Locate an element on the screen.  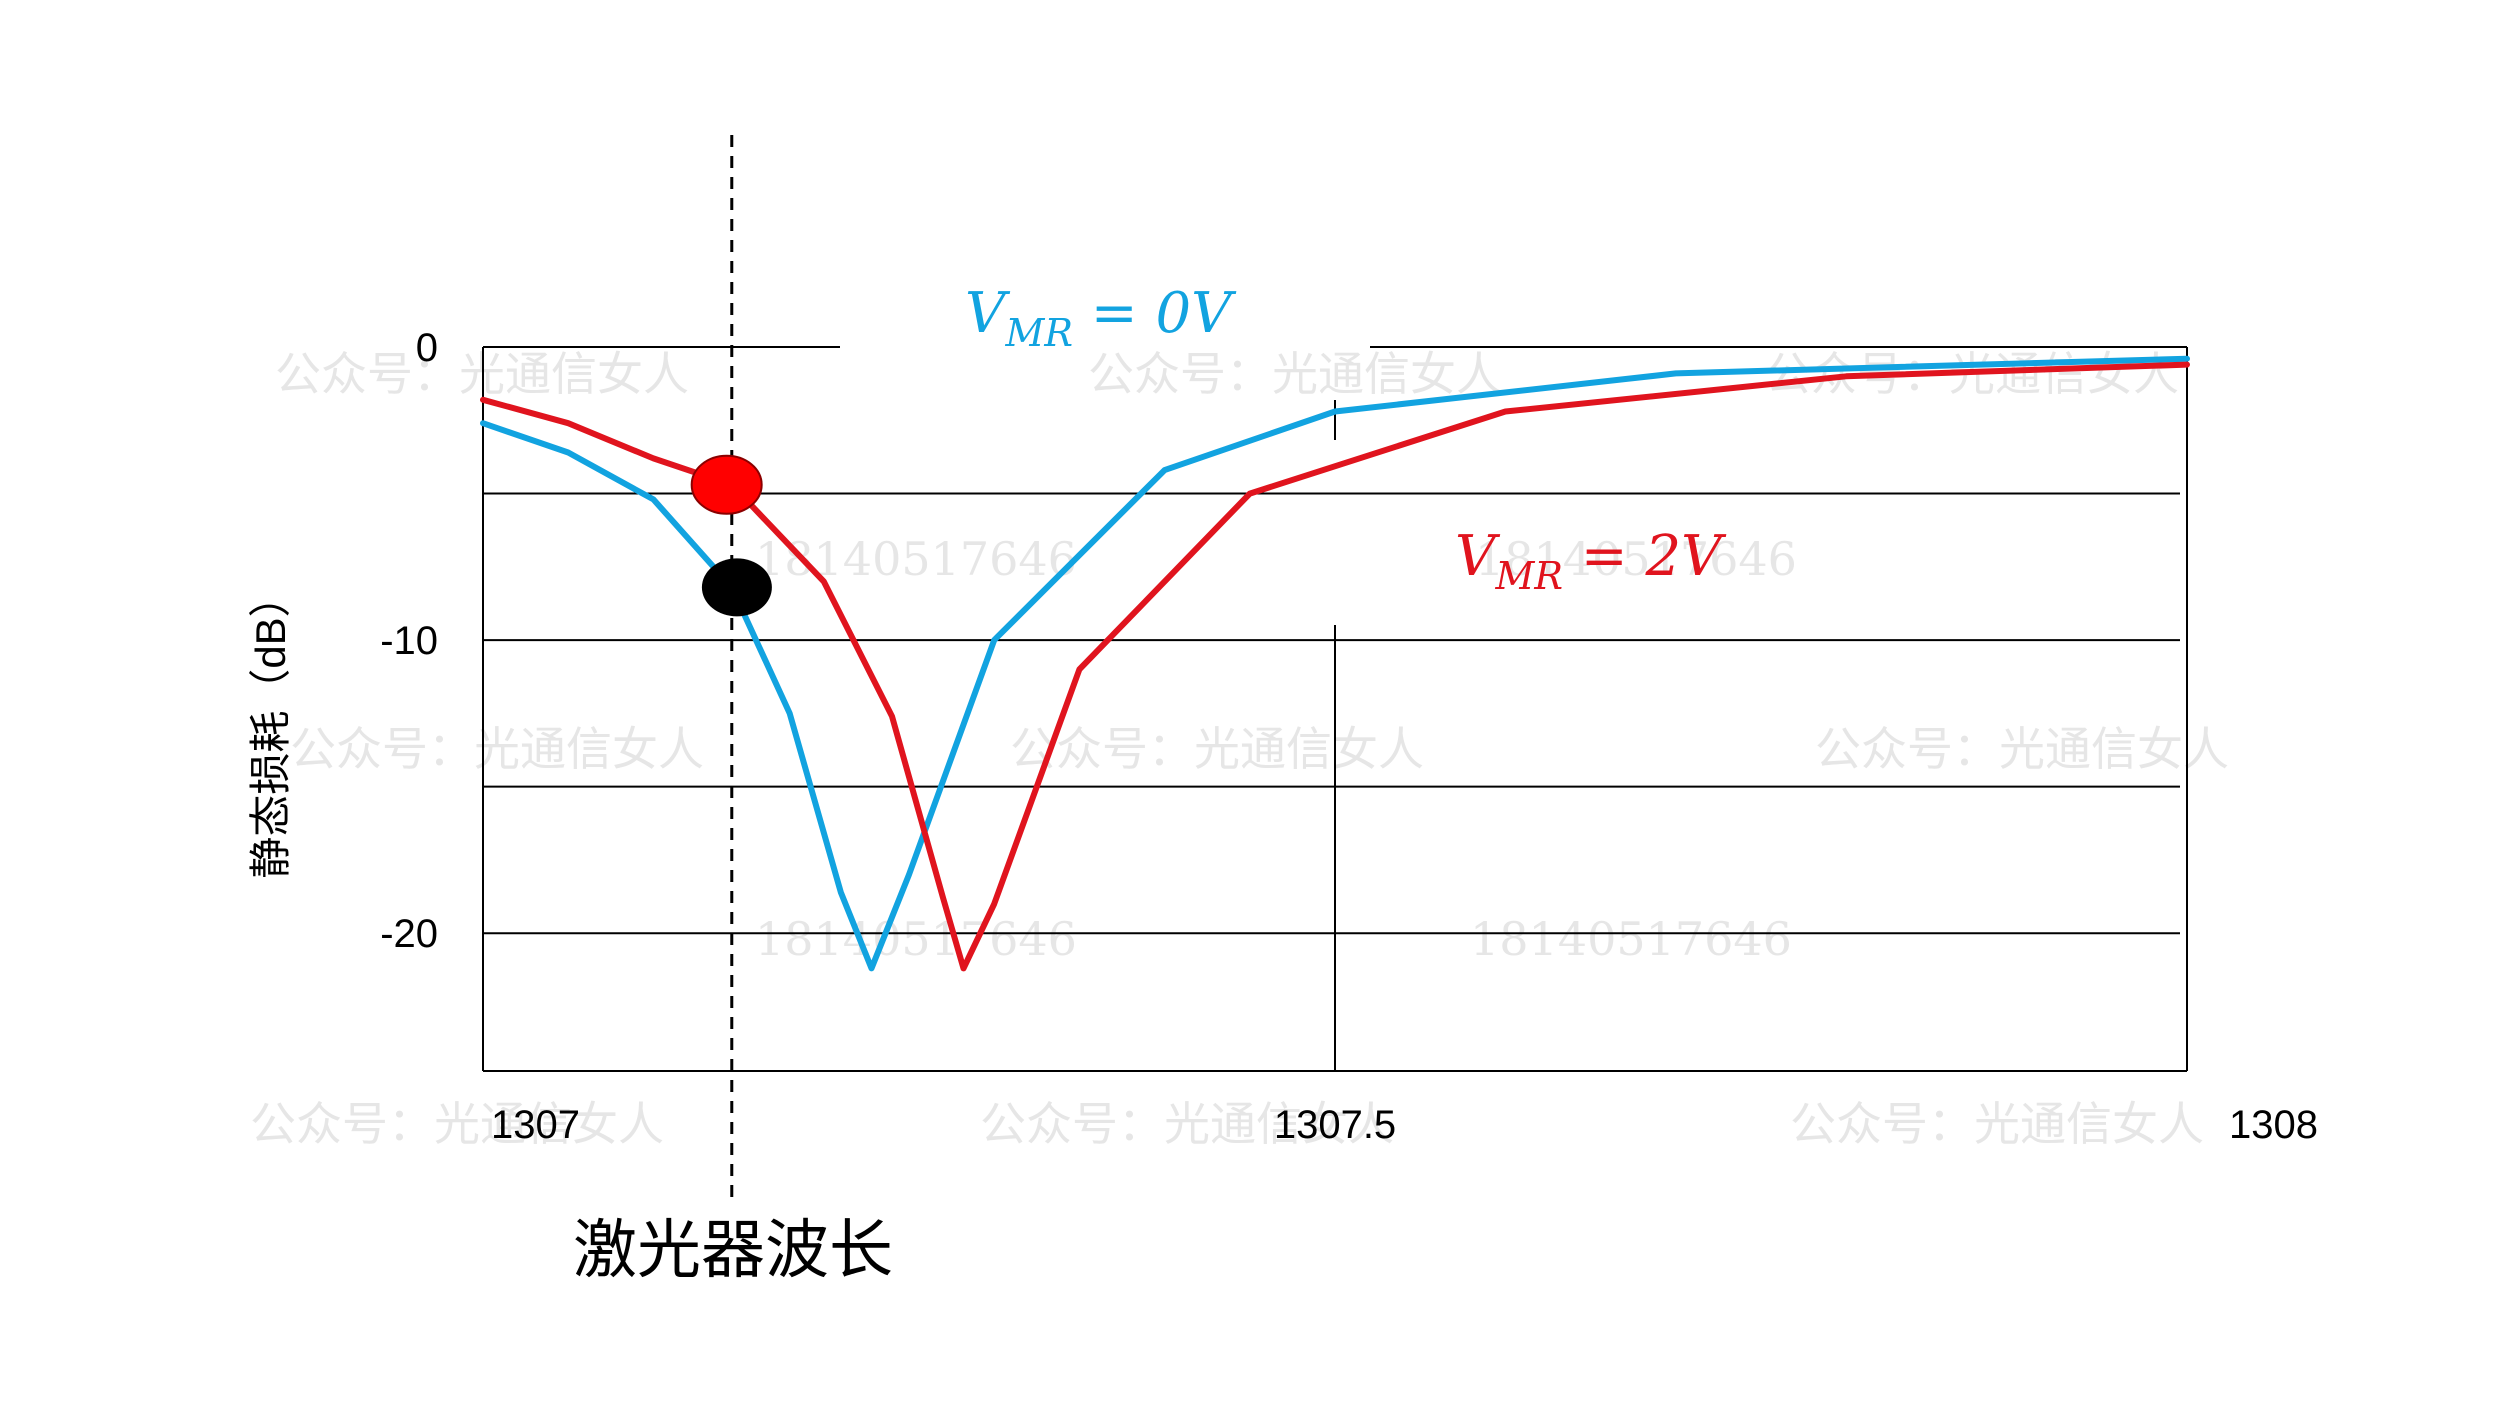
x-tick-label: 1308 is located at coordinates (2273, 1125).